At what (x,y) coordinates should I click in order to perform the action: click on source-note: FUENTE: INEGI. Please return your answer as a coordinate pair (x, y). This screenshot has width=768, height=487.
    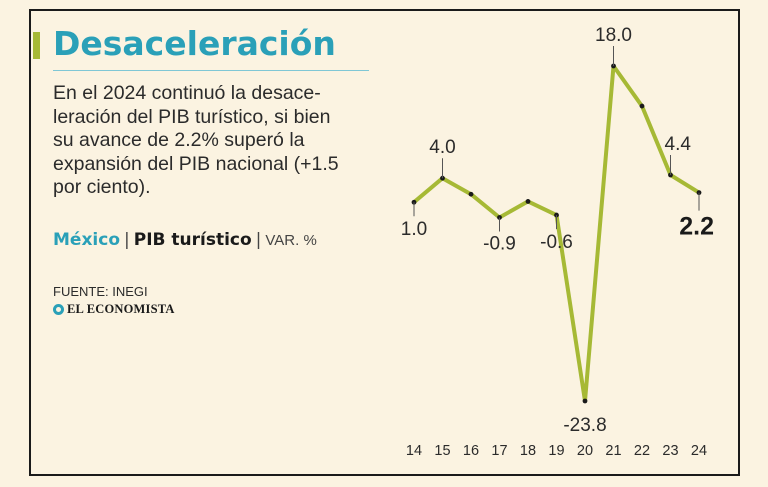
    Looking at the image, I should click on (100, 291).